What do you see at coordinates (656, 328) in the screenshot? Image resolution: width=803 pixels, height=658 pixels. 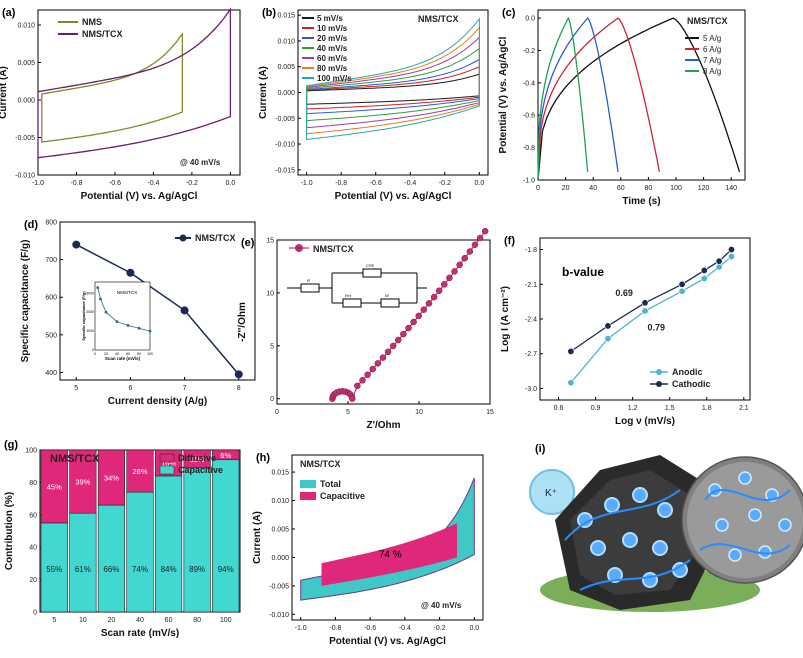 I see `annotation: 0.79` at bounding box center [656, 328].